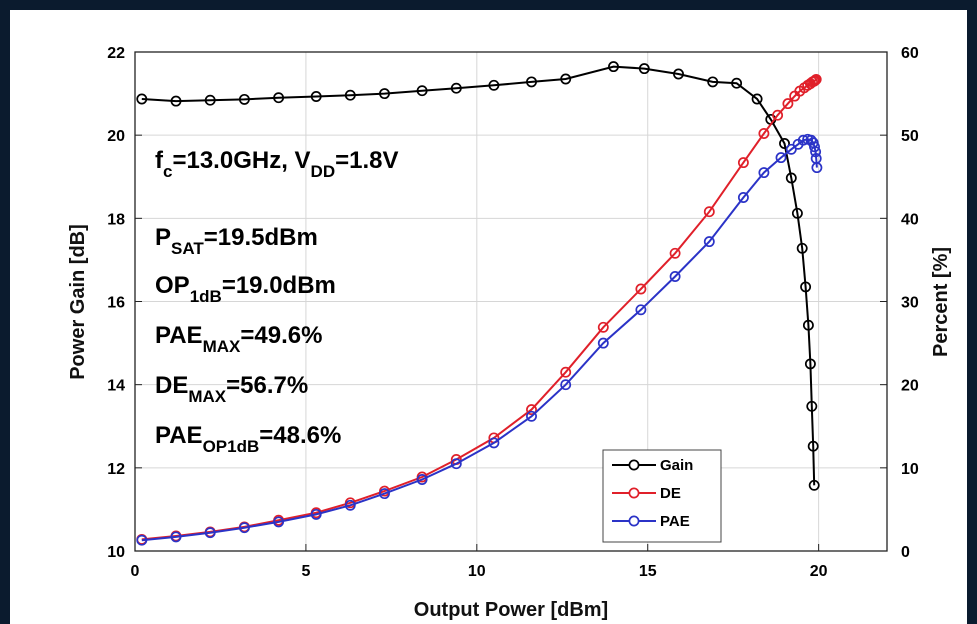 The height and width of the screenshot is (624, 977). I want to click on legend: Gain DE PAE, so click(662, 496).